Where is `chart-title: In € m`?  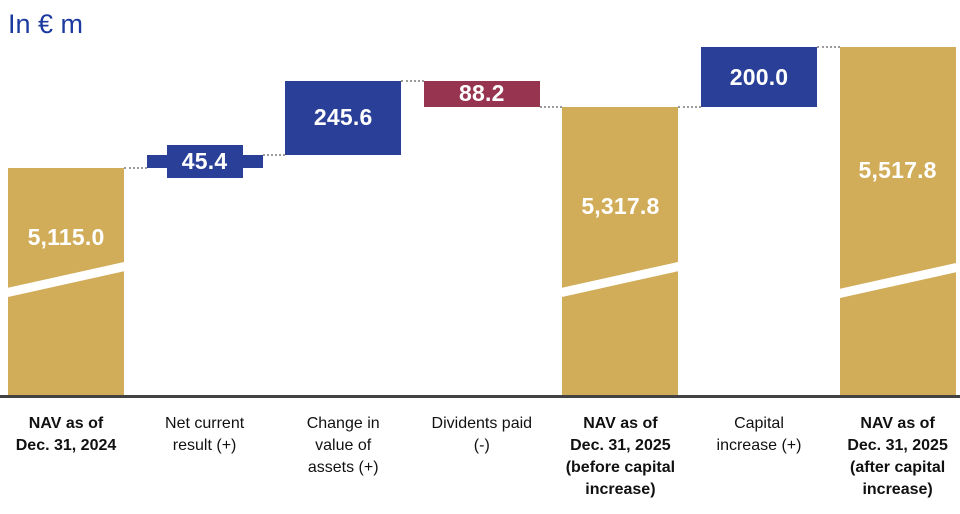
chart-title: In € m is located at coordinates (46, 24).